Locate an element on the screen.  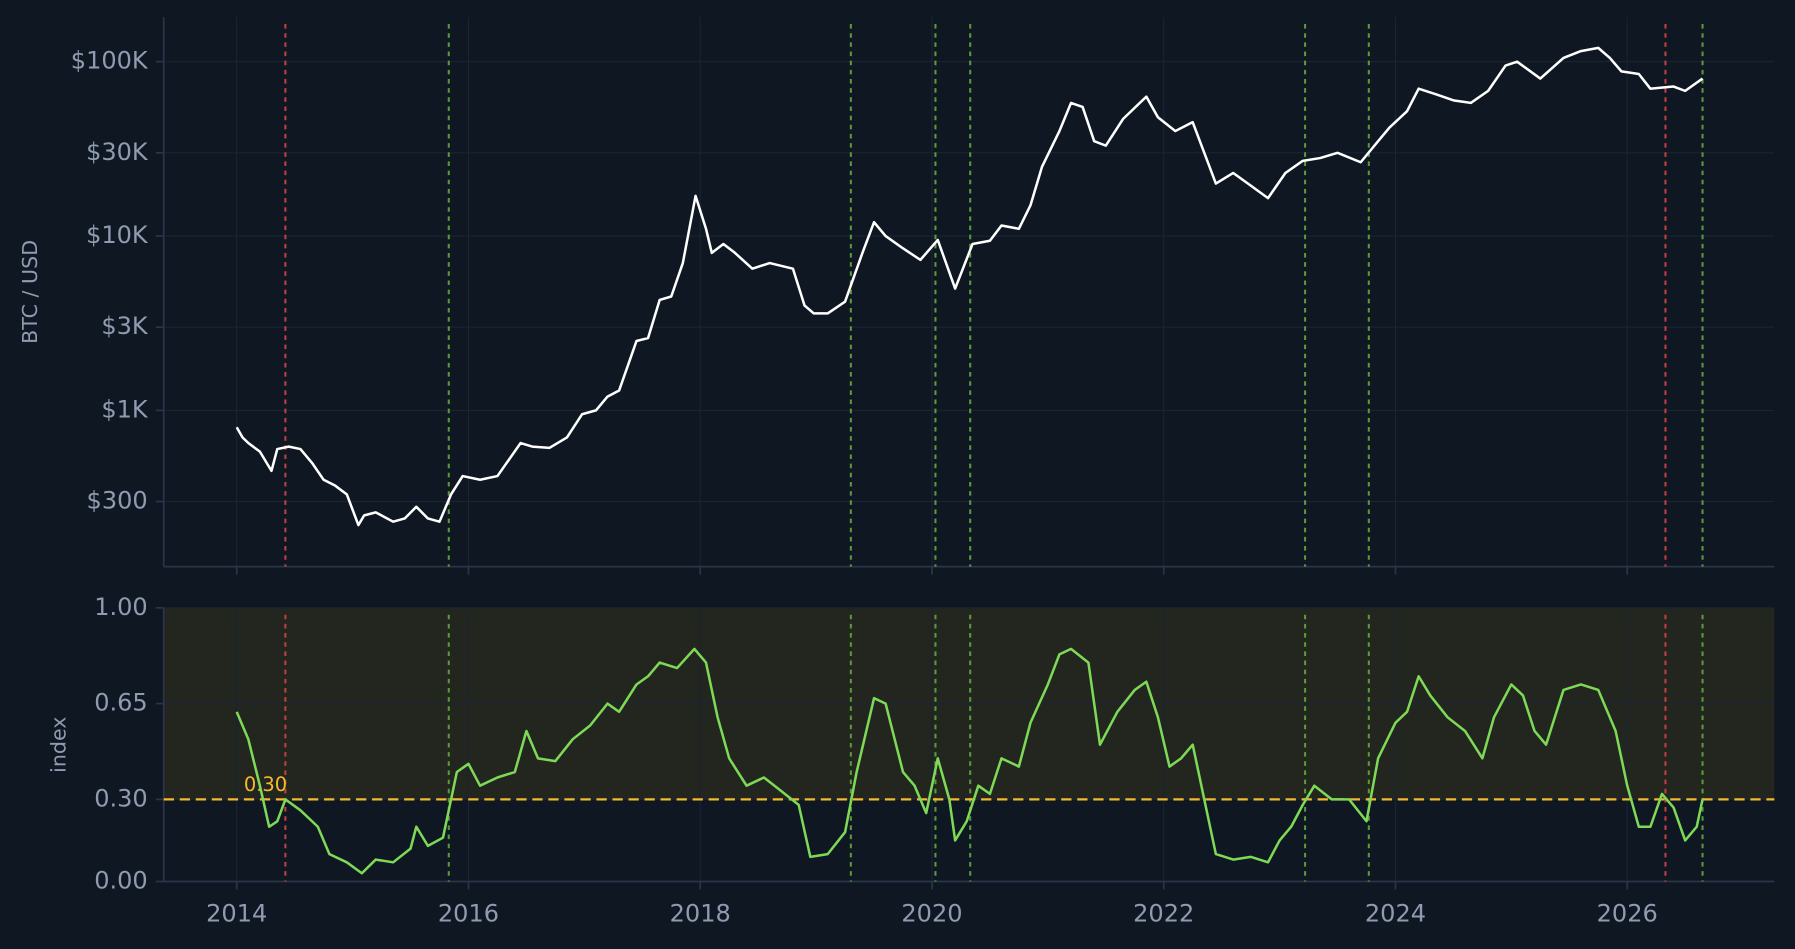
y-tick-label: $10K is located at coordinates (117, 235).